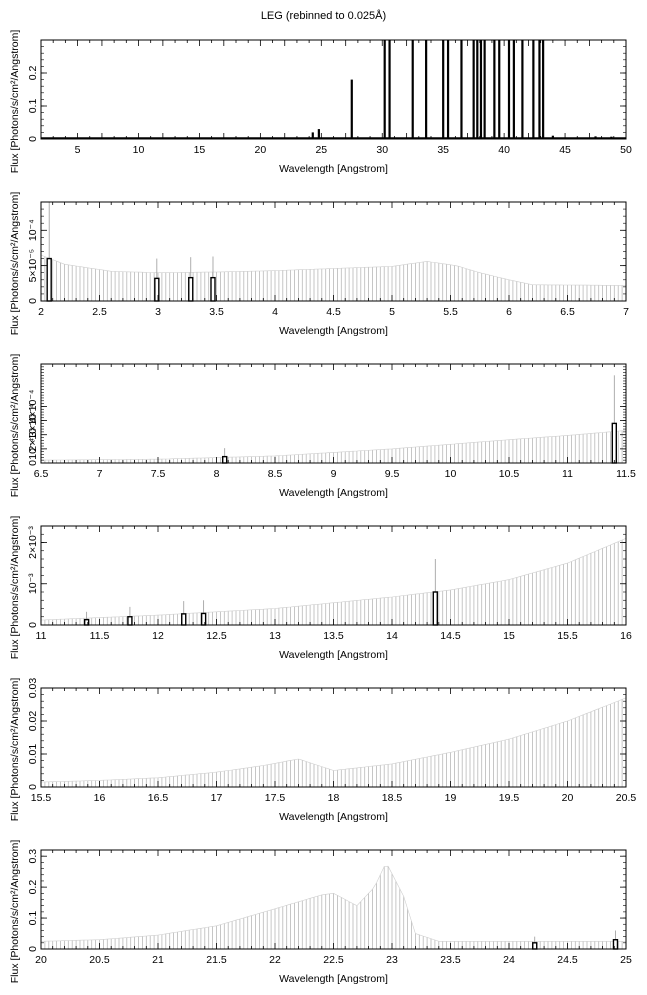 Image resolution: width=647 pixels, height=995 pixels. I want to click on y-tick-label: 10⁻³, so click(33, 583).